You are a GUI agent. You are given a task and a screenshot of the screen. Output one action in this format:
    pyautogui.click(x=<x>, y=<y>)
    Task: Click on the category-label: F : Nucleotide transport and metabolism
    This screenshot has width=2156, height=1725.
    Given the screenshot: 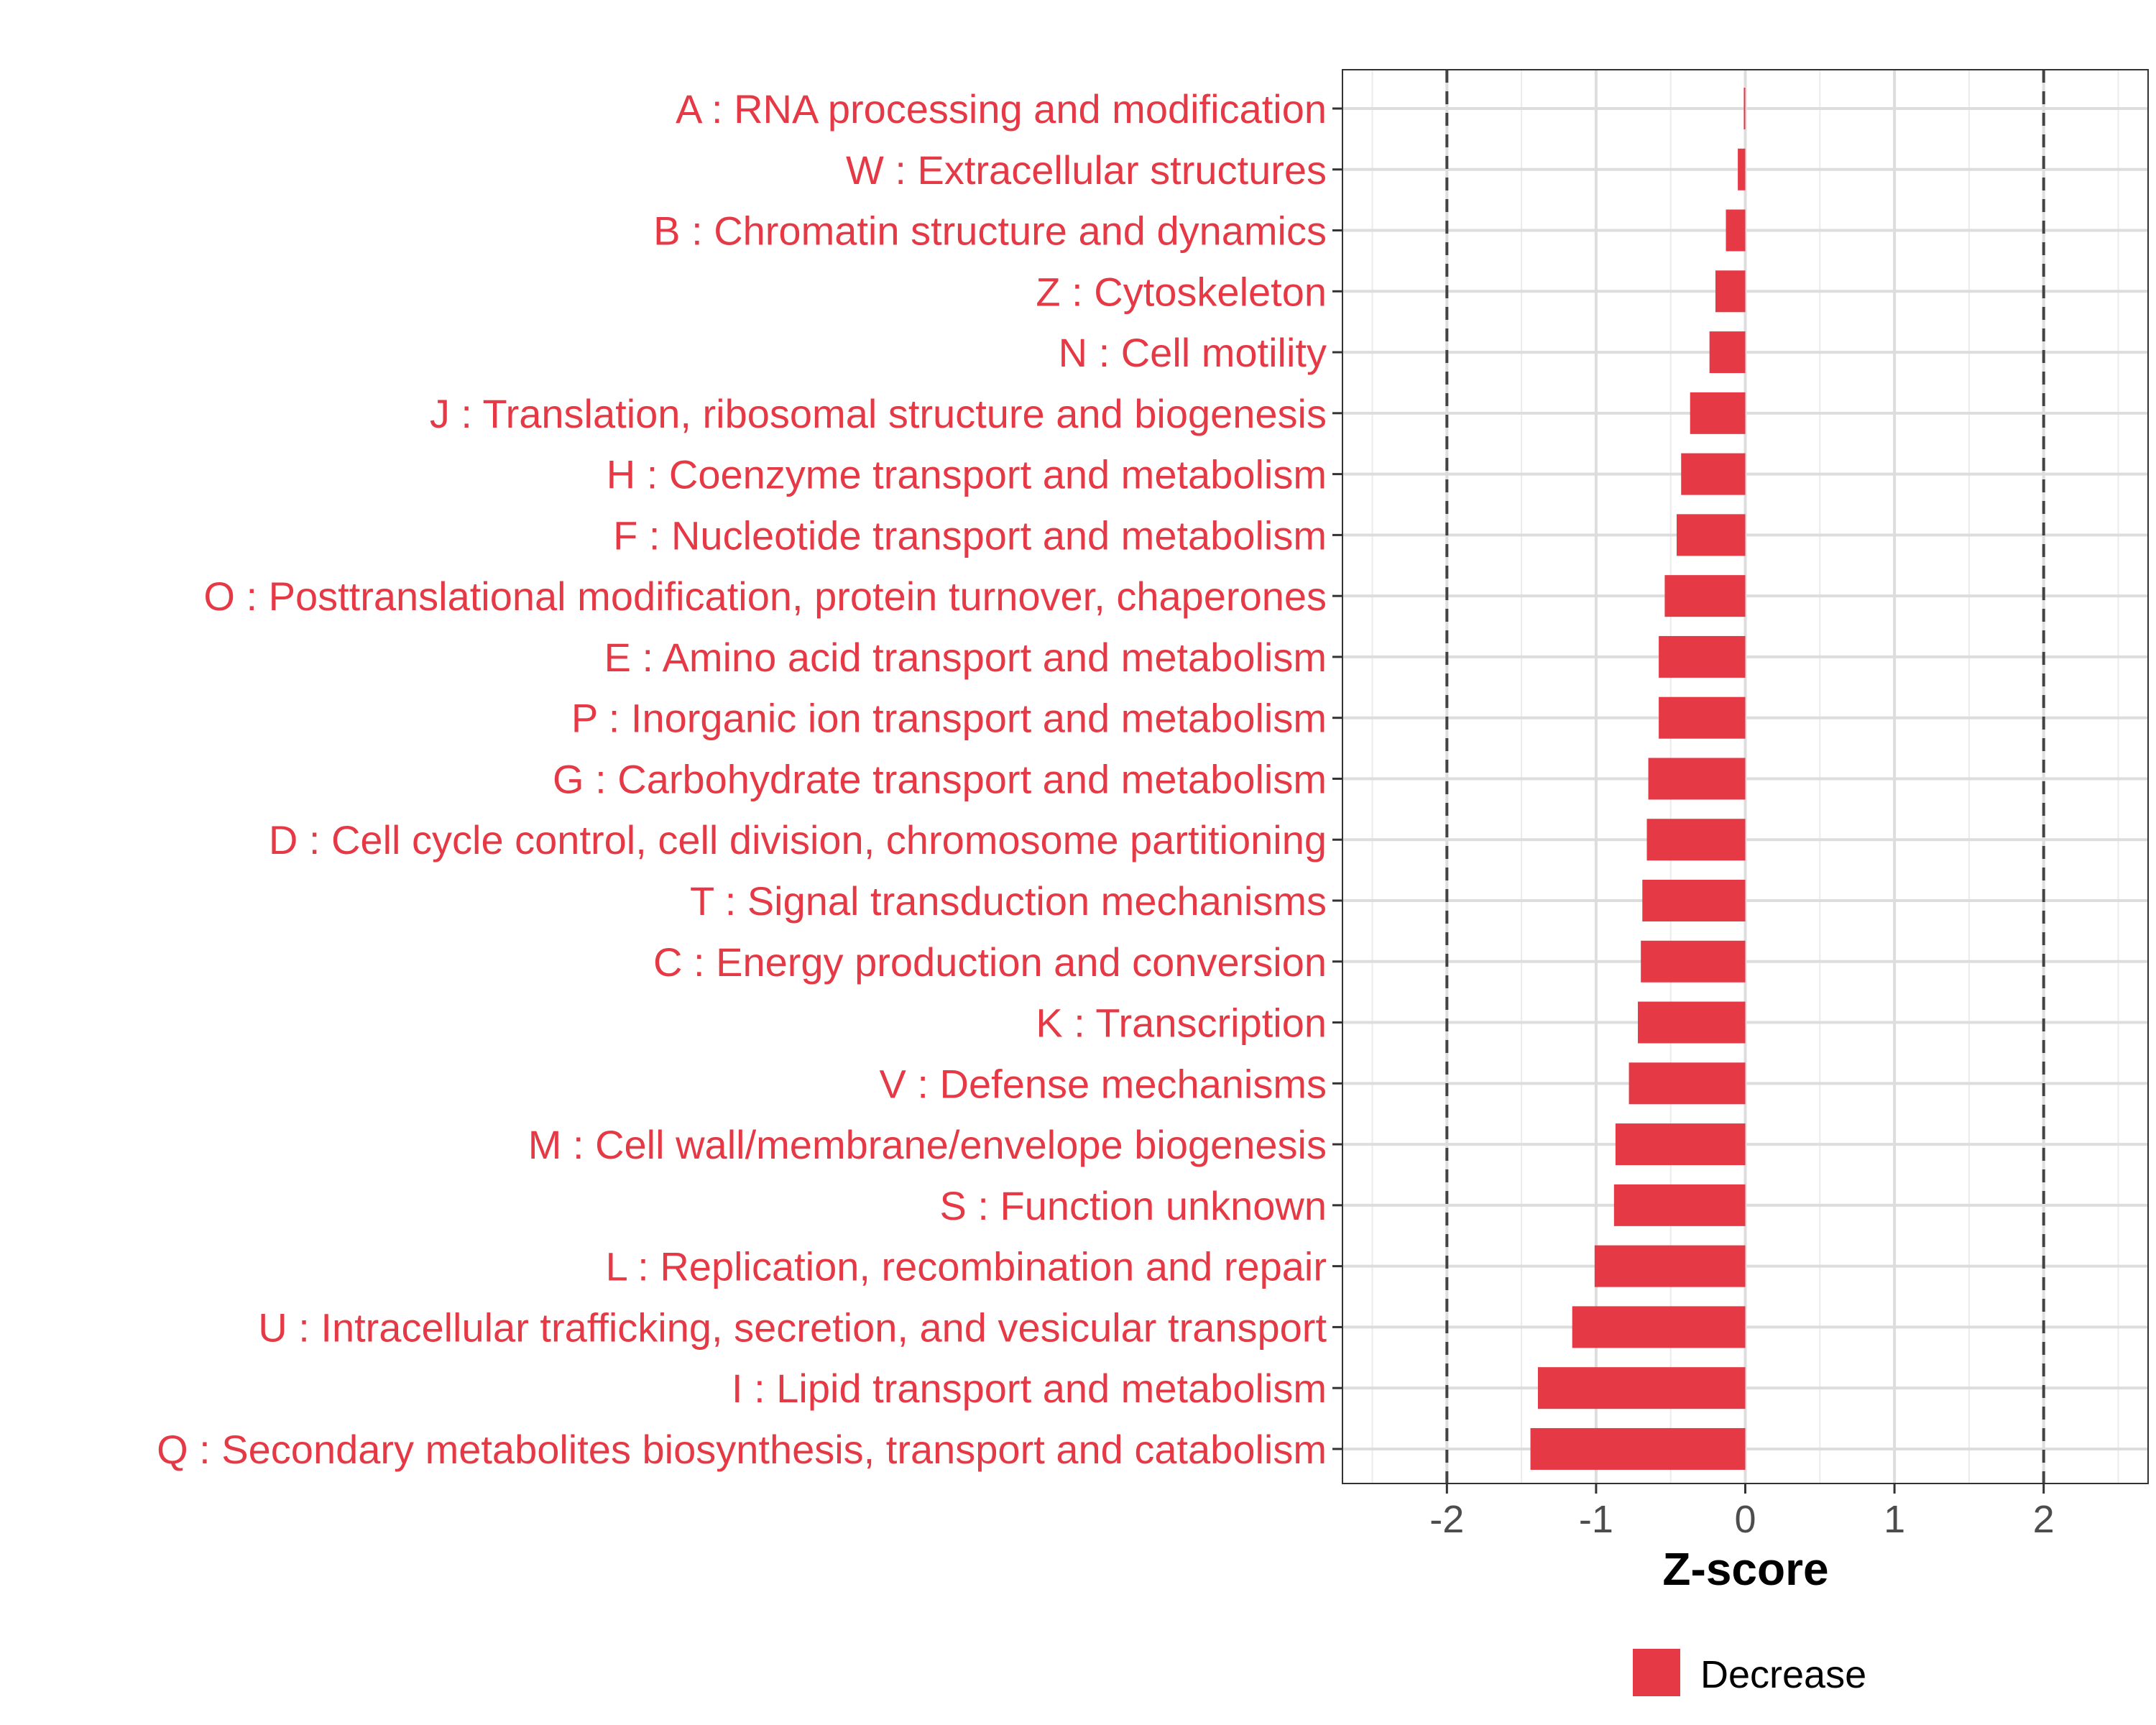 What is the action you would take?
    pyautogui.click(x=970, y=535)
    